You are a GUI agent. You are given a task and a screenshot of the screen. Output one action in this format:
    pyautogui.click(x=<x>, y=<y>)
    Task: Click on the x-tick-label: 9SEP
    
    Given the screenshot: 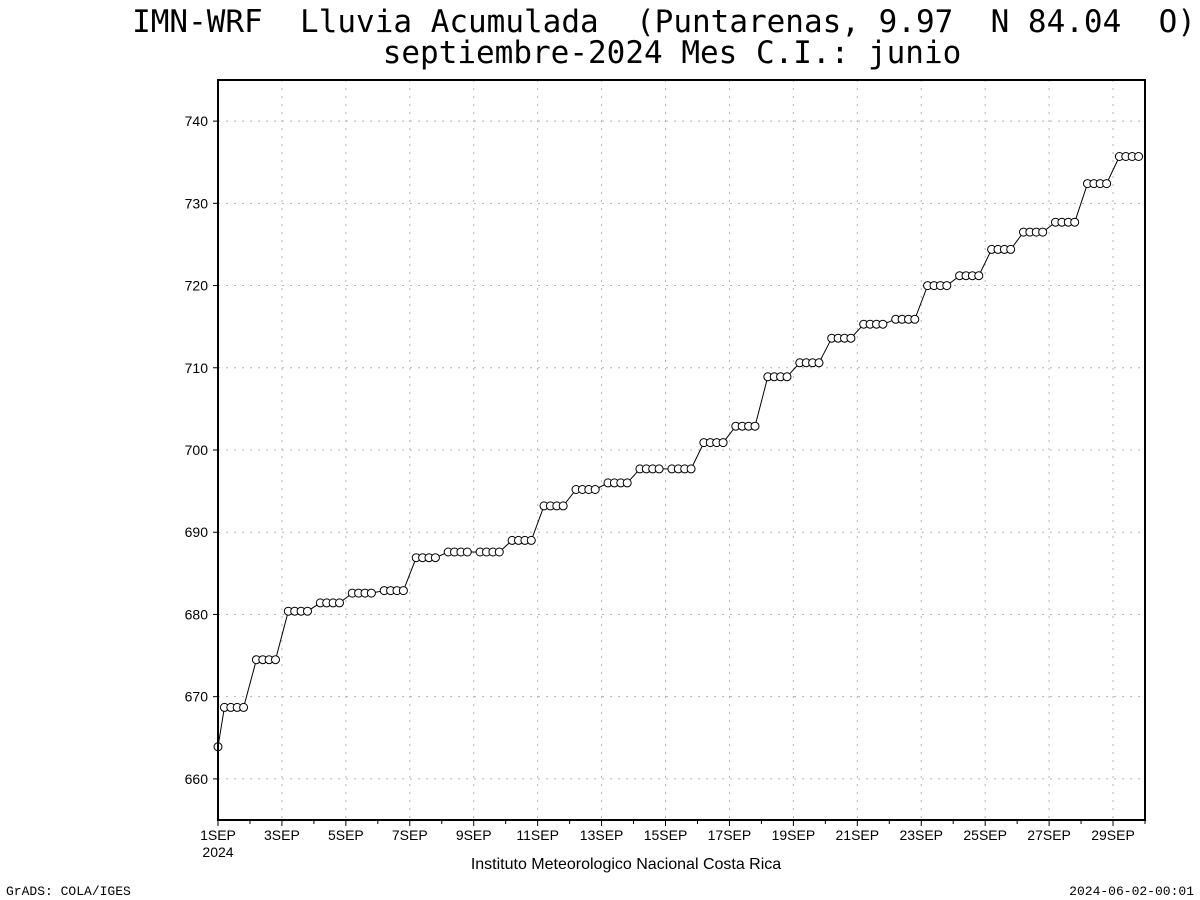 What is the action you would take?
    pyautogui.click(x=474, y=835)
    